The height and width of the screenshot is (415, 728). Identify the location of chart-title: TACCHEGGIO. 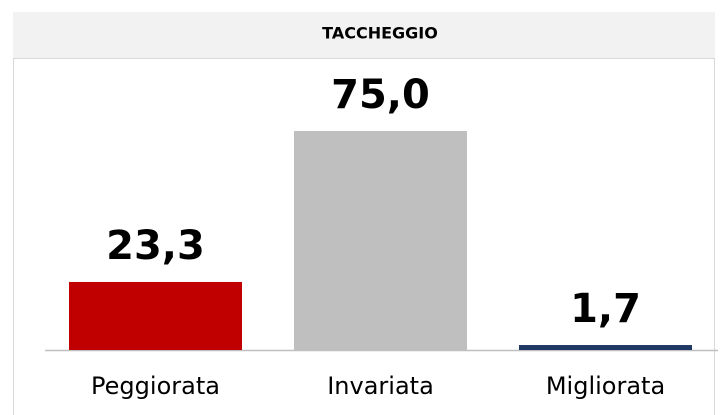
(380, 33).